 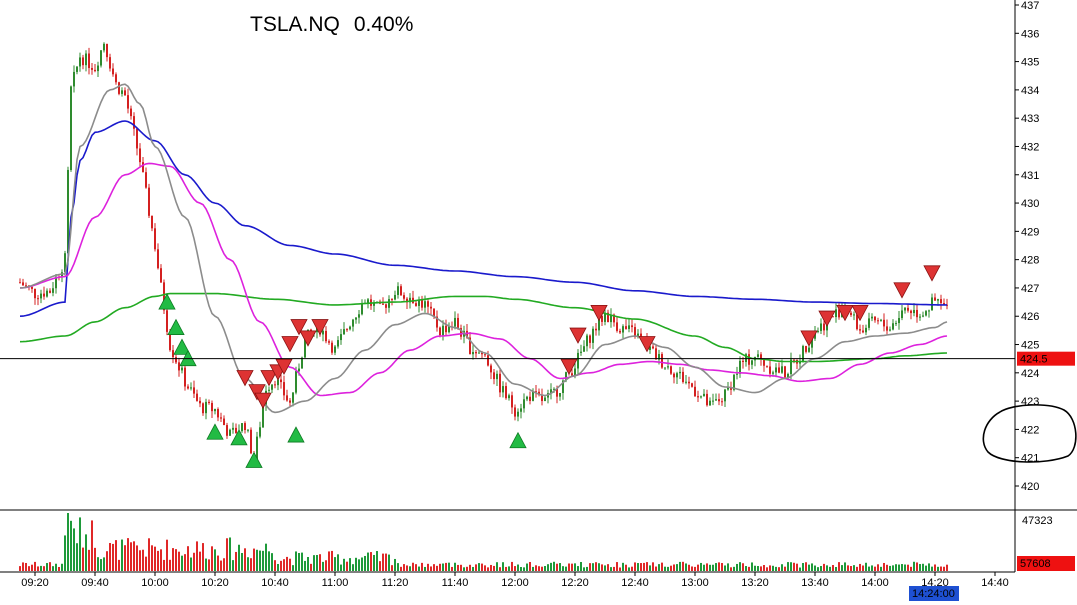 What do you see at coordinates (483, 327) in the screenshot?
I see `moving-average-line` at bounding box center [483, 327].